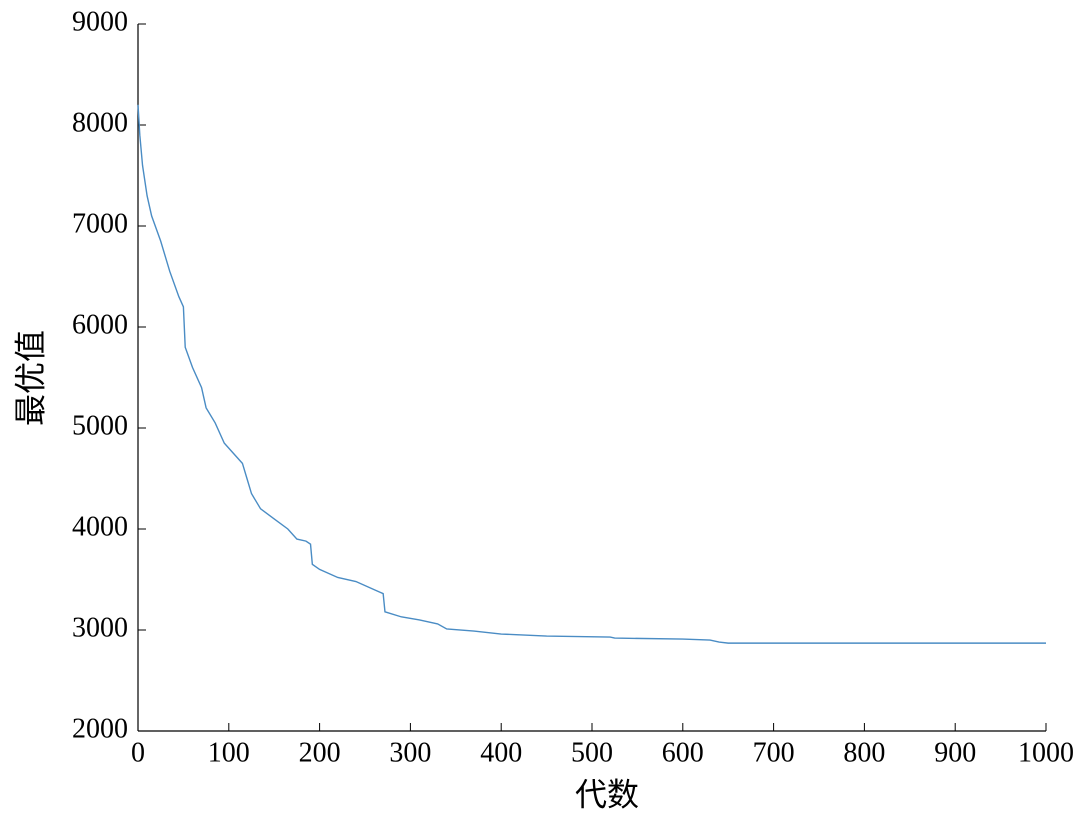 This screenshot has height=821, width=1080. What do you see at coordinates (138, 752) in the screenshot?
I see `x-tick-label: 0` at bounding box center [138, 752].